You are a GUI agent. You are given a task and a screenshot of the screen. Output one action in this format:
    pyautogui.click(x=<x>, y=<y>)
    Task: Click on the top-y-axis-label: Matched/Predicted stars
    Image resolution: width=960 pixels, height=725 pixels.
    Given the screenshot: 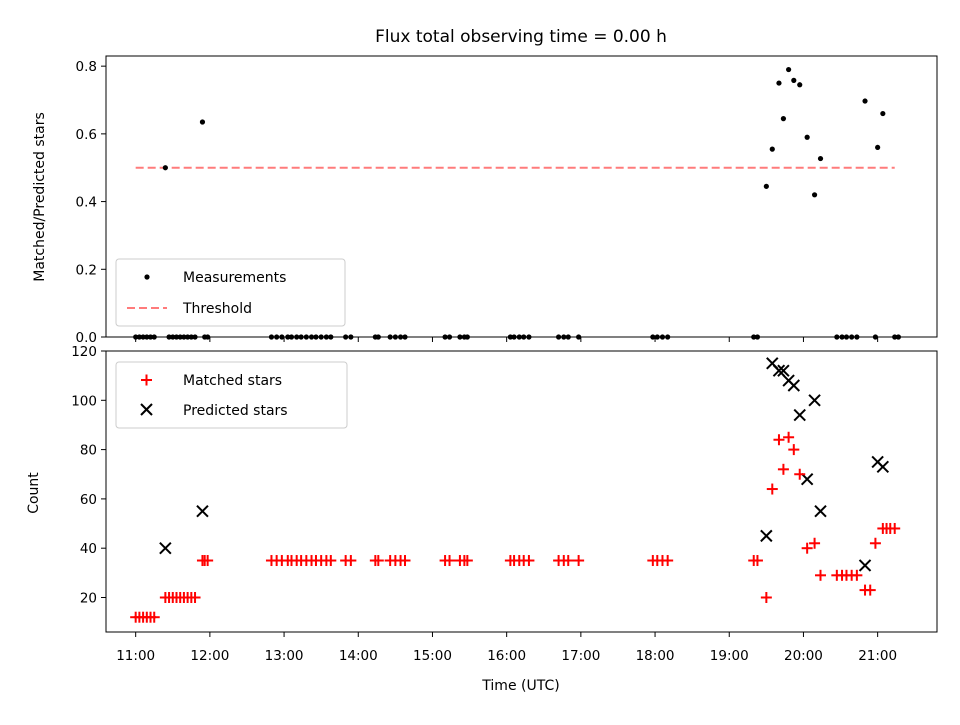 What is the action you would take?
    pyautogui.click(x=40, y=197)
    